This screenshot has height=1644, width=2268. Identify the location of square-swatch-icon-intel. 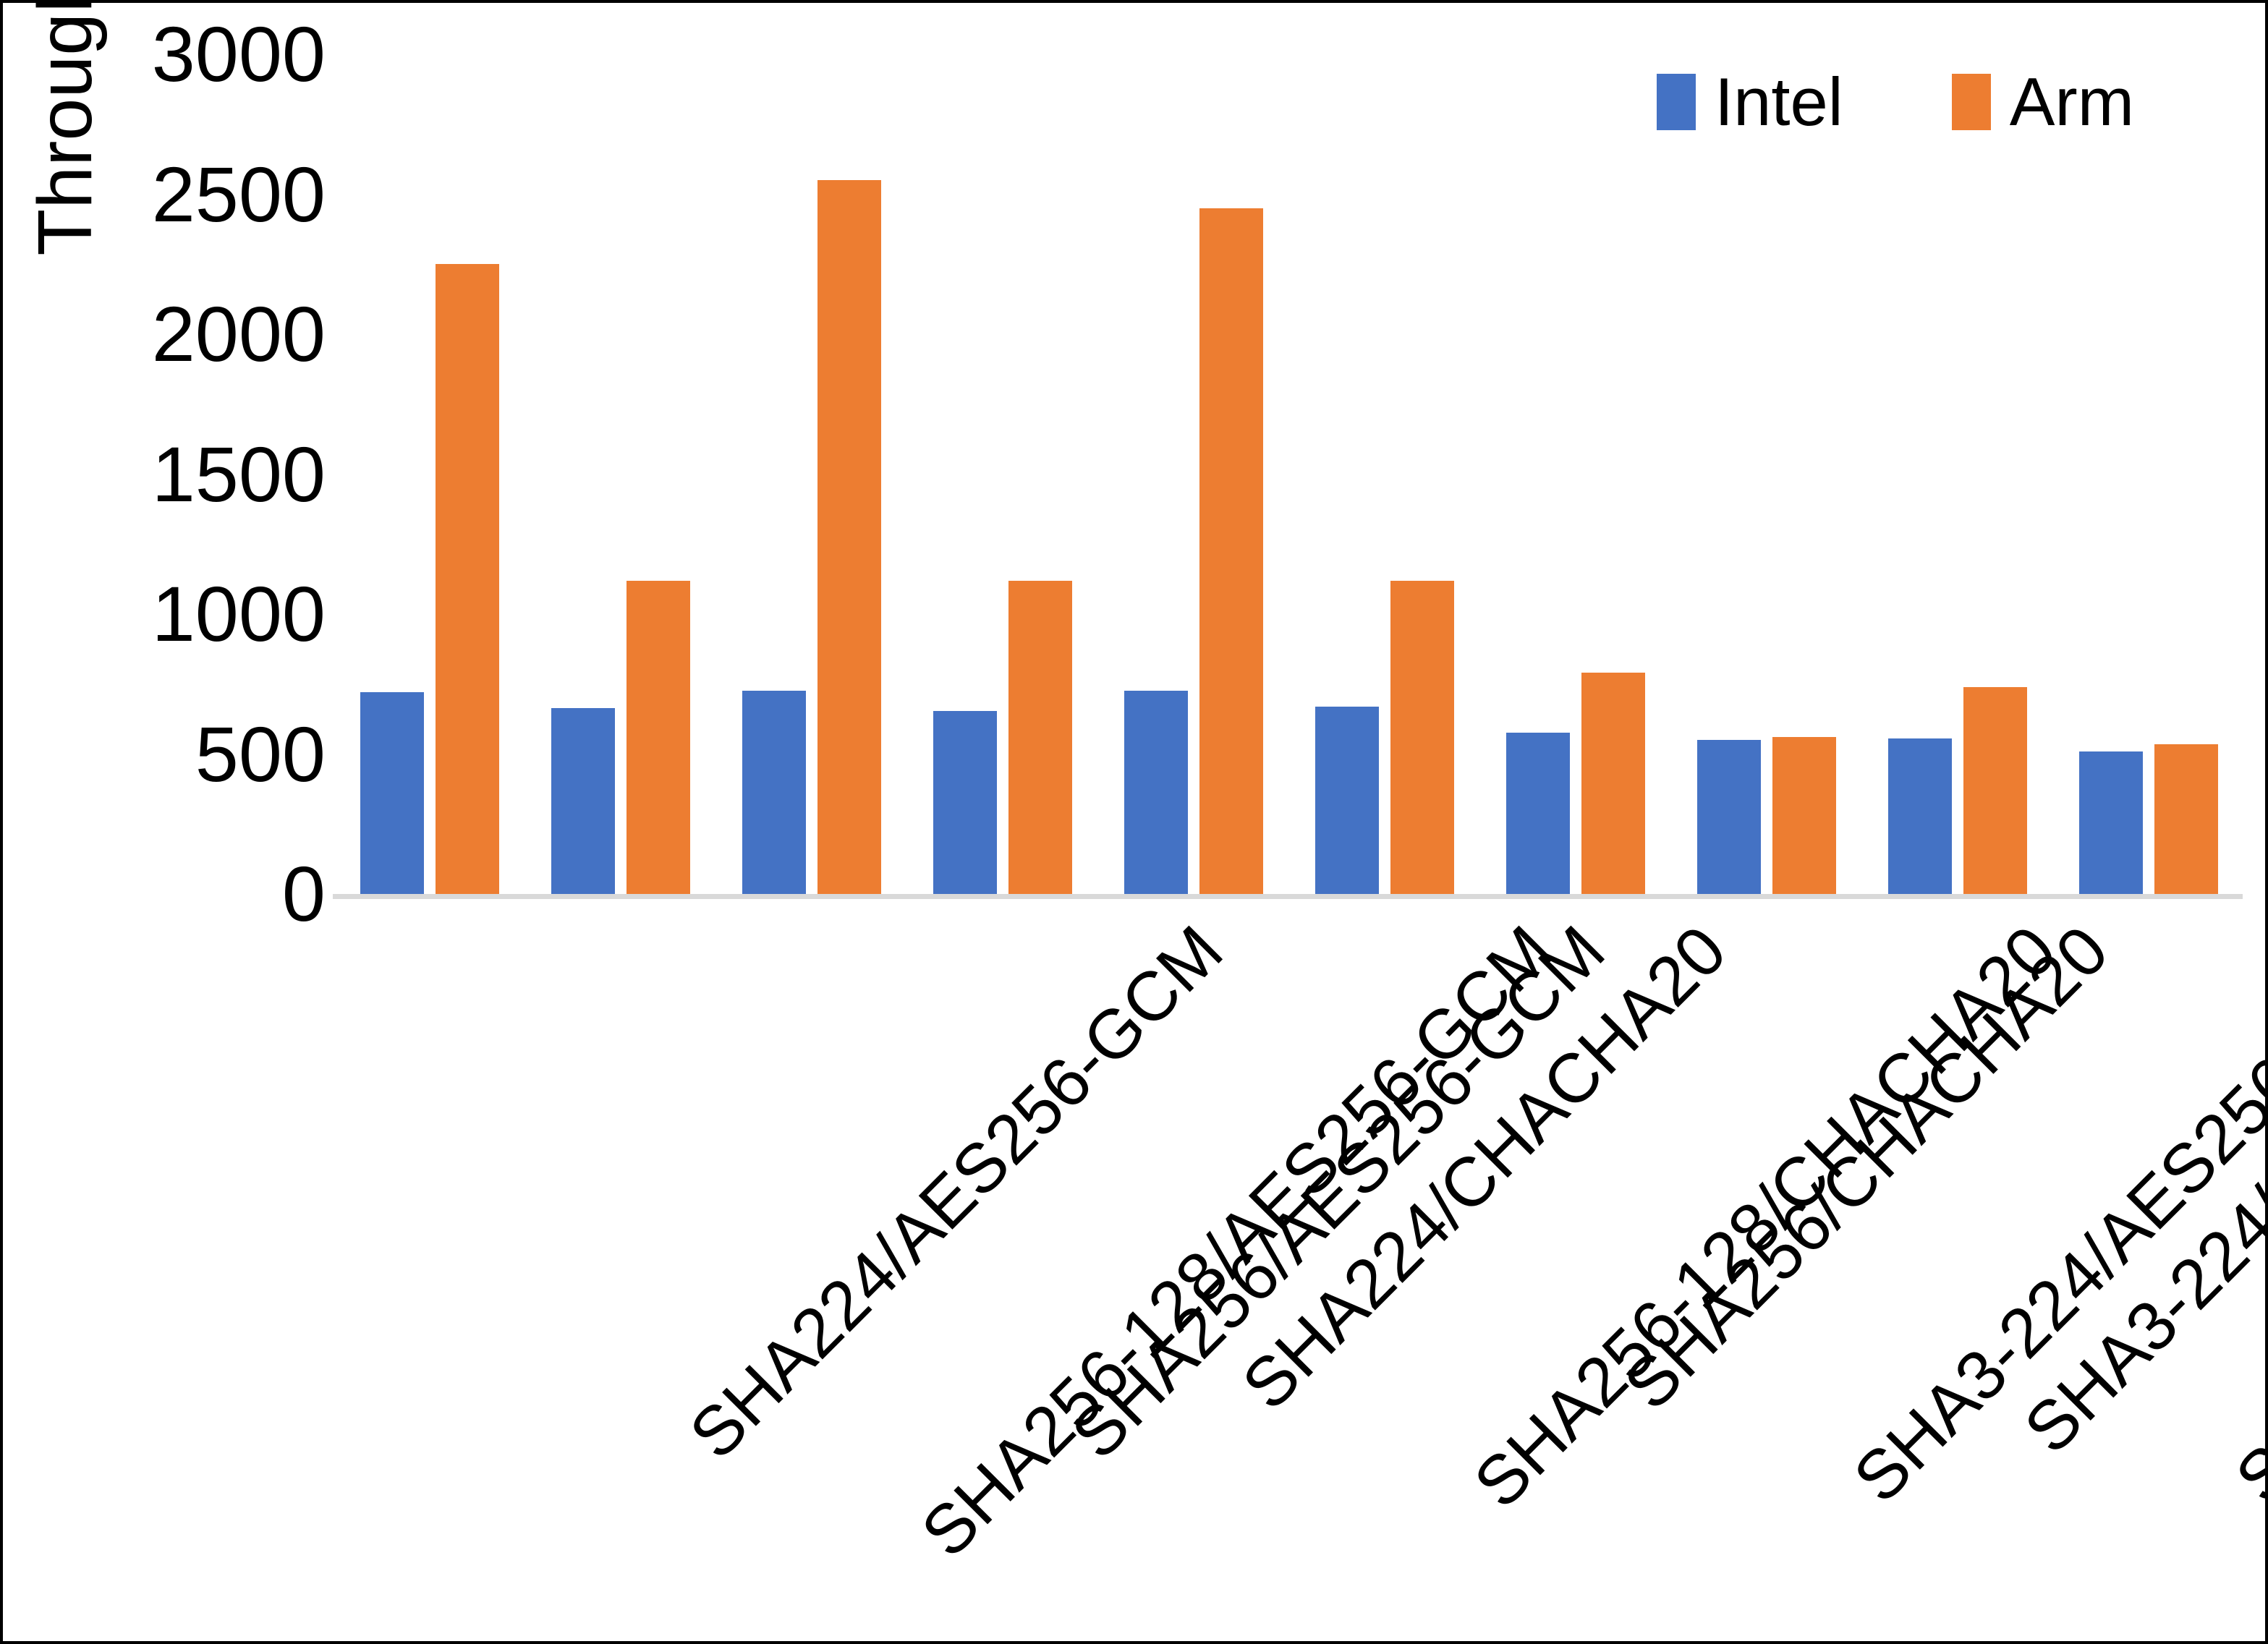
(1676, 102).